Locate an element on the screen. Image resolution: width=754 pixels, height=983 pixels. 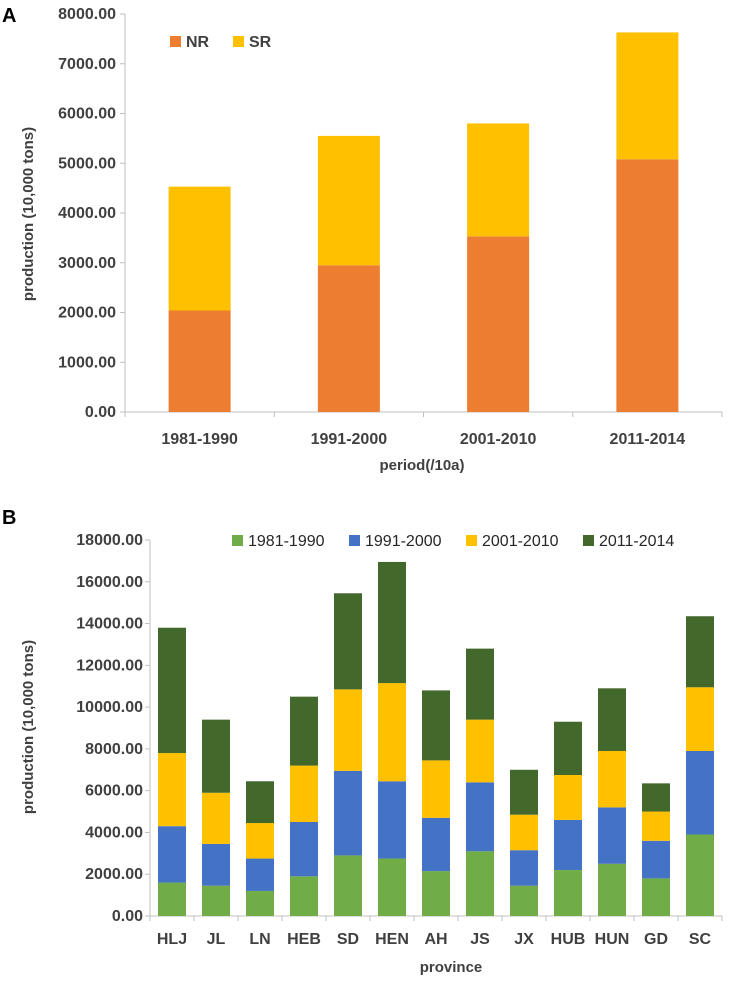
panel-b-bar-1981-1990-jl is located at coordinates (216, 900).